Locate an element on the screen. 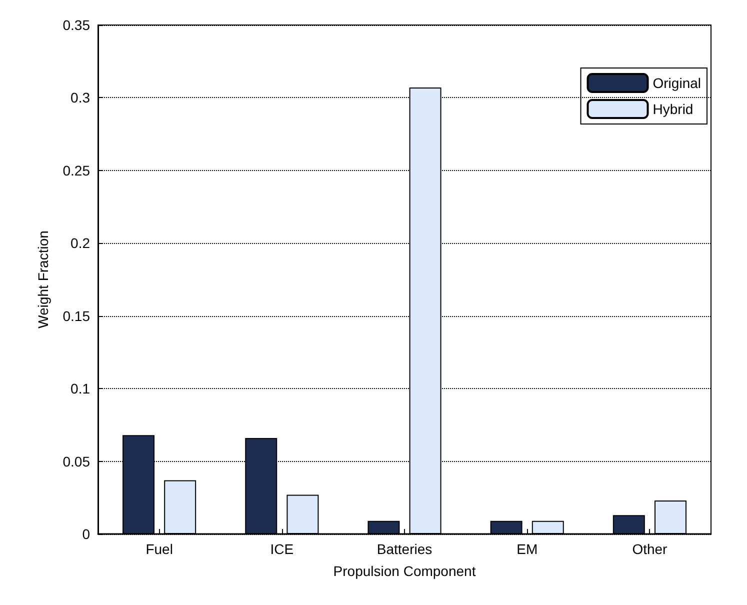  x-axis-title: Propulsion Component is located at coordinates (404, 571).